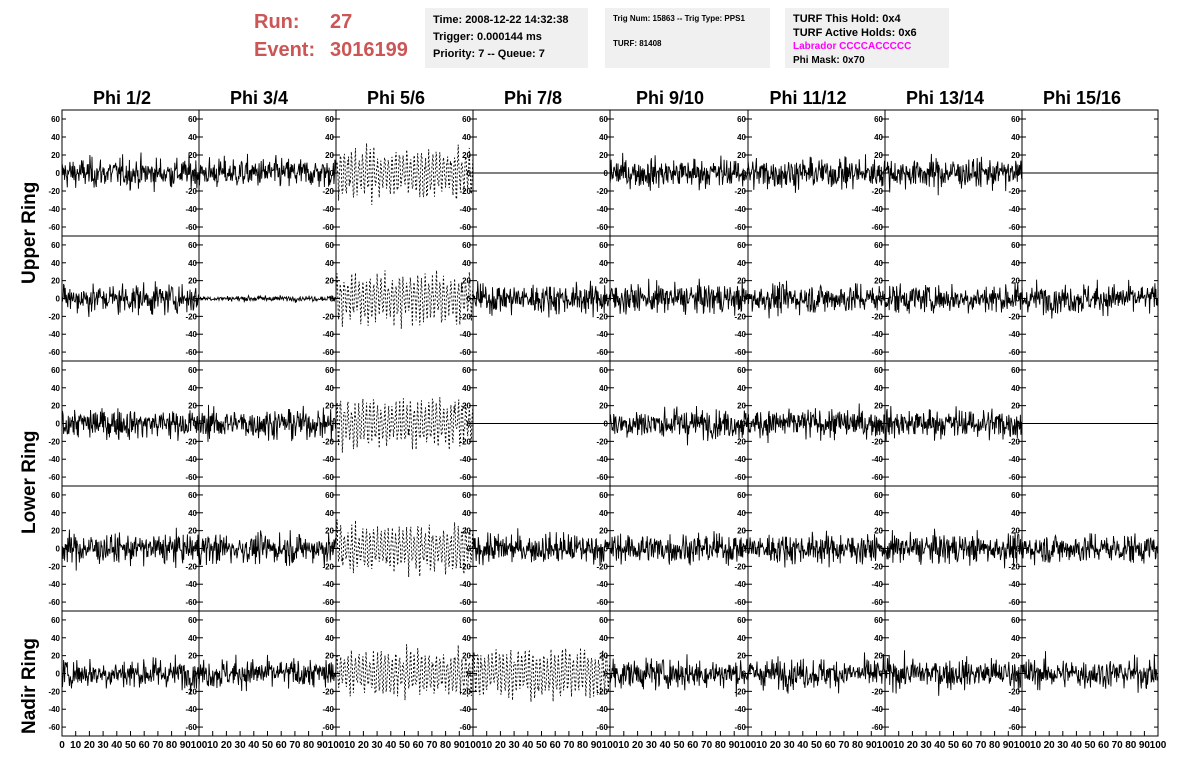  I want to click on time-text: Time: 2008-12-22 14:32:38, so click(501, 20).